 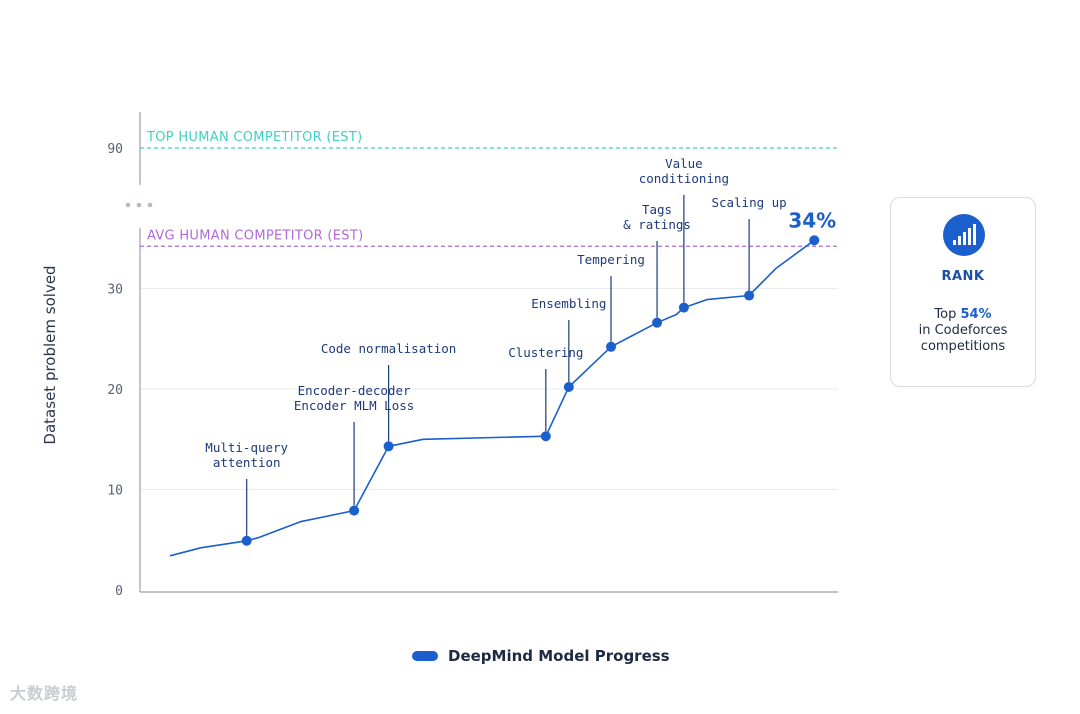 What do you see at coordinates (657, 224) in the screenshot?
I see `milestone-label-7-line-2: & ratings` at bounding box center [657, 224].